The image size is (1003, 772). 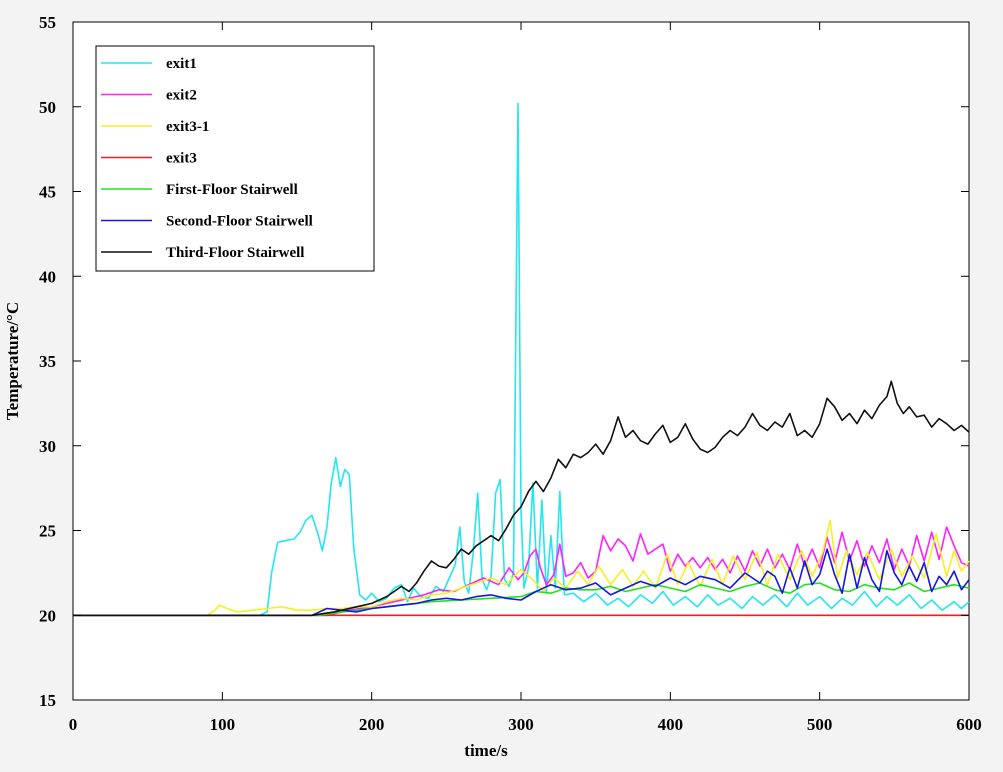 I want to click on legend-label-exit3-1: exit3-1, so click(x=187, y=127).